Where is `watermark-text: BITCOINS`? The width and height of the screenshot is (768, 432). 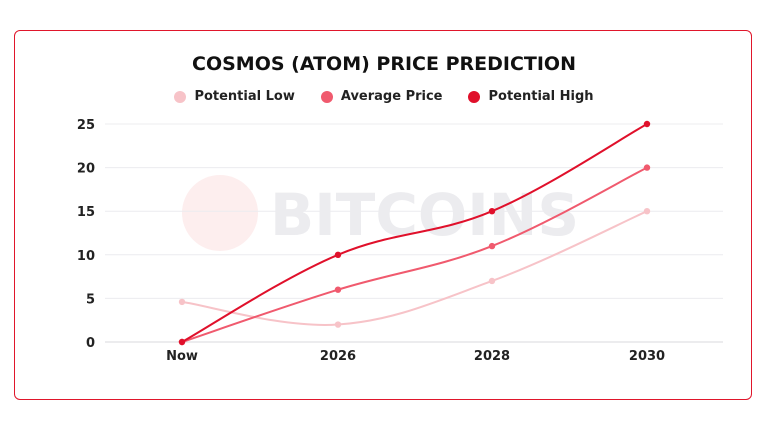 watermark-text: BITCOINS is located at coordinates (424, 215).